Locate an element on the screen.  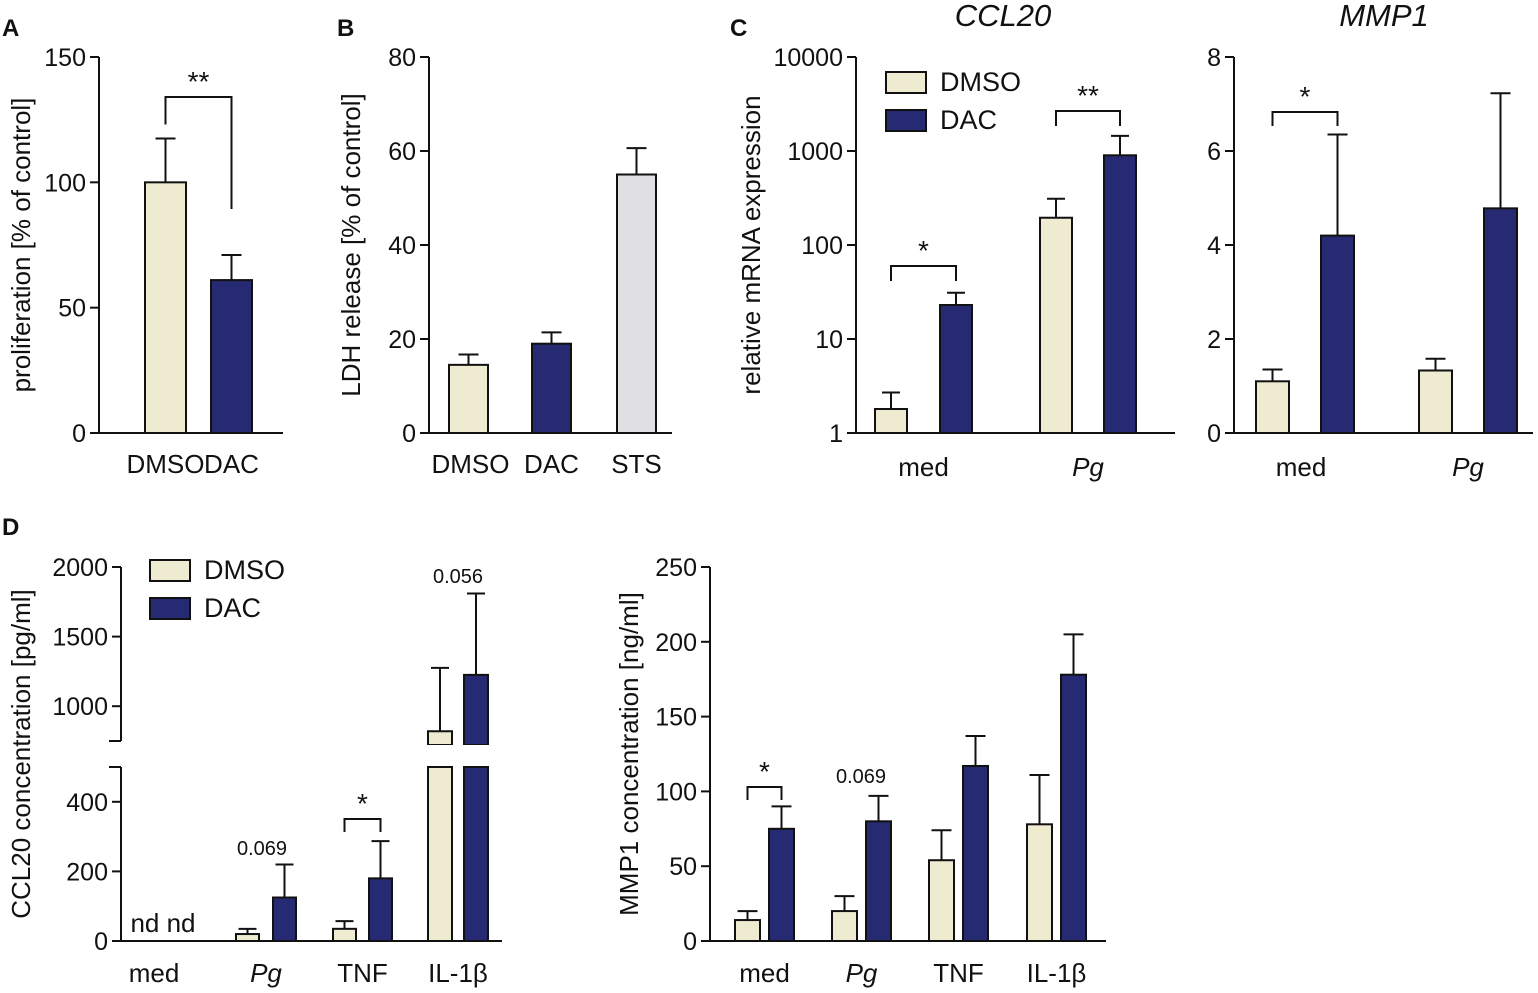
not-detected-label: nd nd is located at coordinates (162, 923).